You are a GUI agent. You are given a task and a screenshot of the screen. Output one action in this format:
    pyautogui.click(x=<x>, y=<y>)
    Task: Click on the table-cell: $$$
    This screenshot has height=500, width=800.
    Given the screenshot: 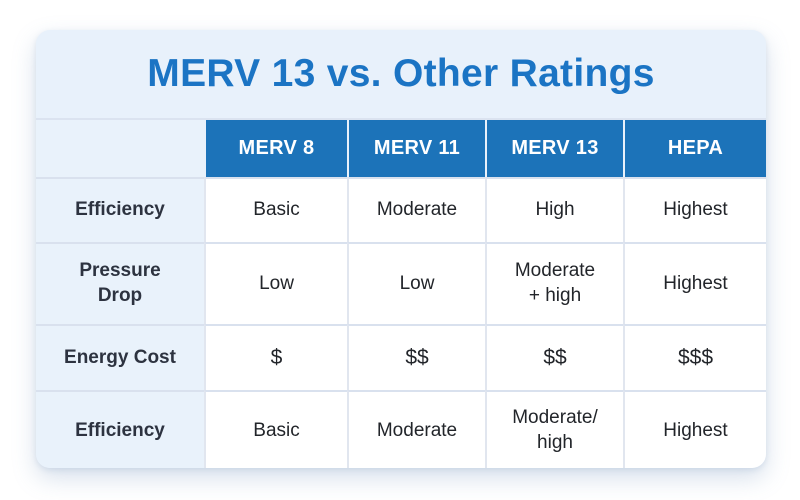 What is the action you would take?
    pyautogui.click(x=694, y=357)
    